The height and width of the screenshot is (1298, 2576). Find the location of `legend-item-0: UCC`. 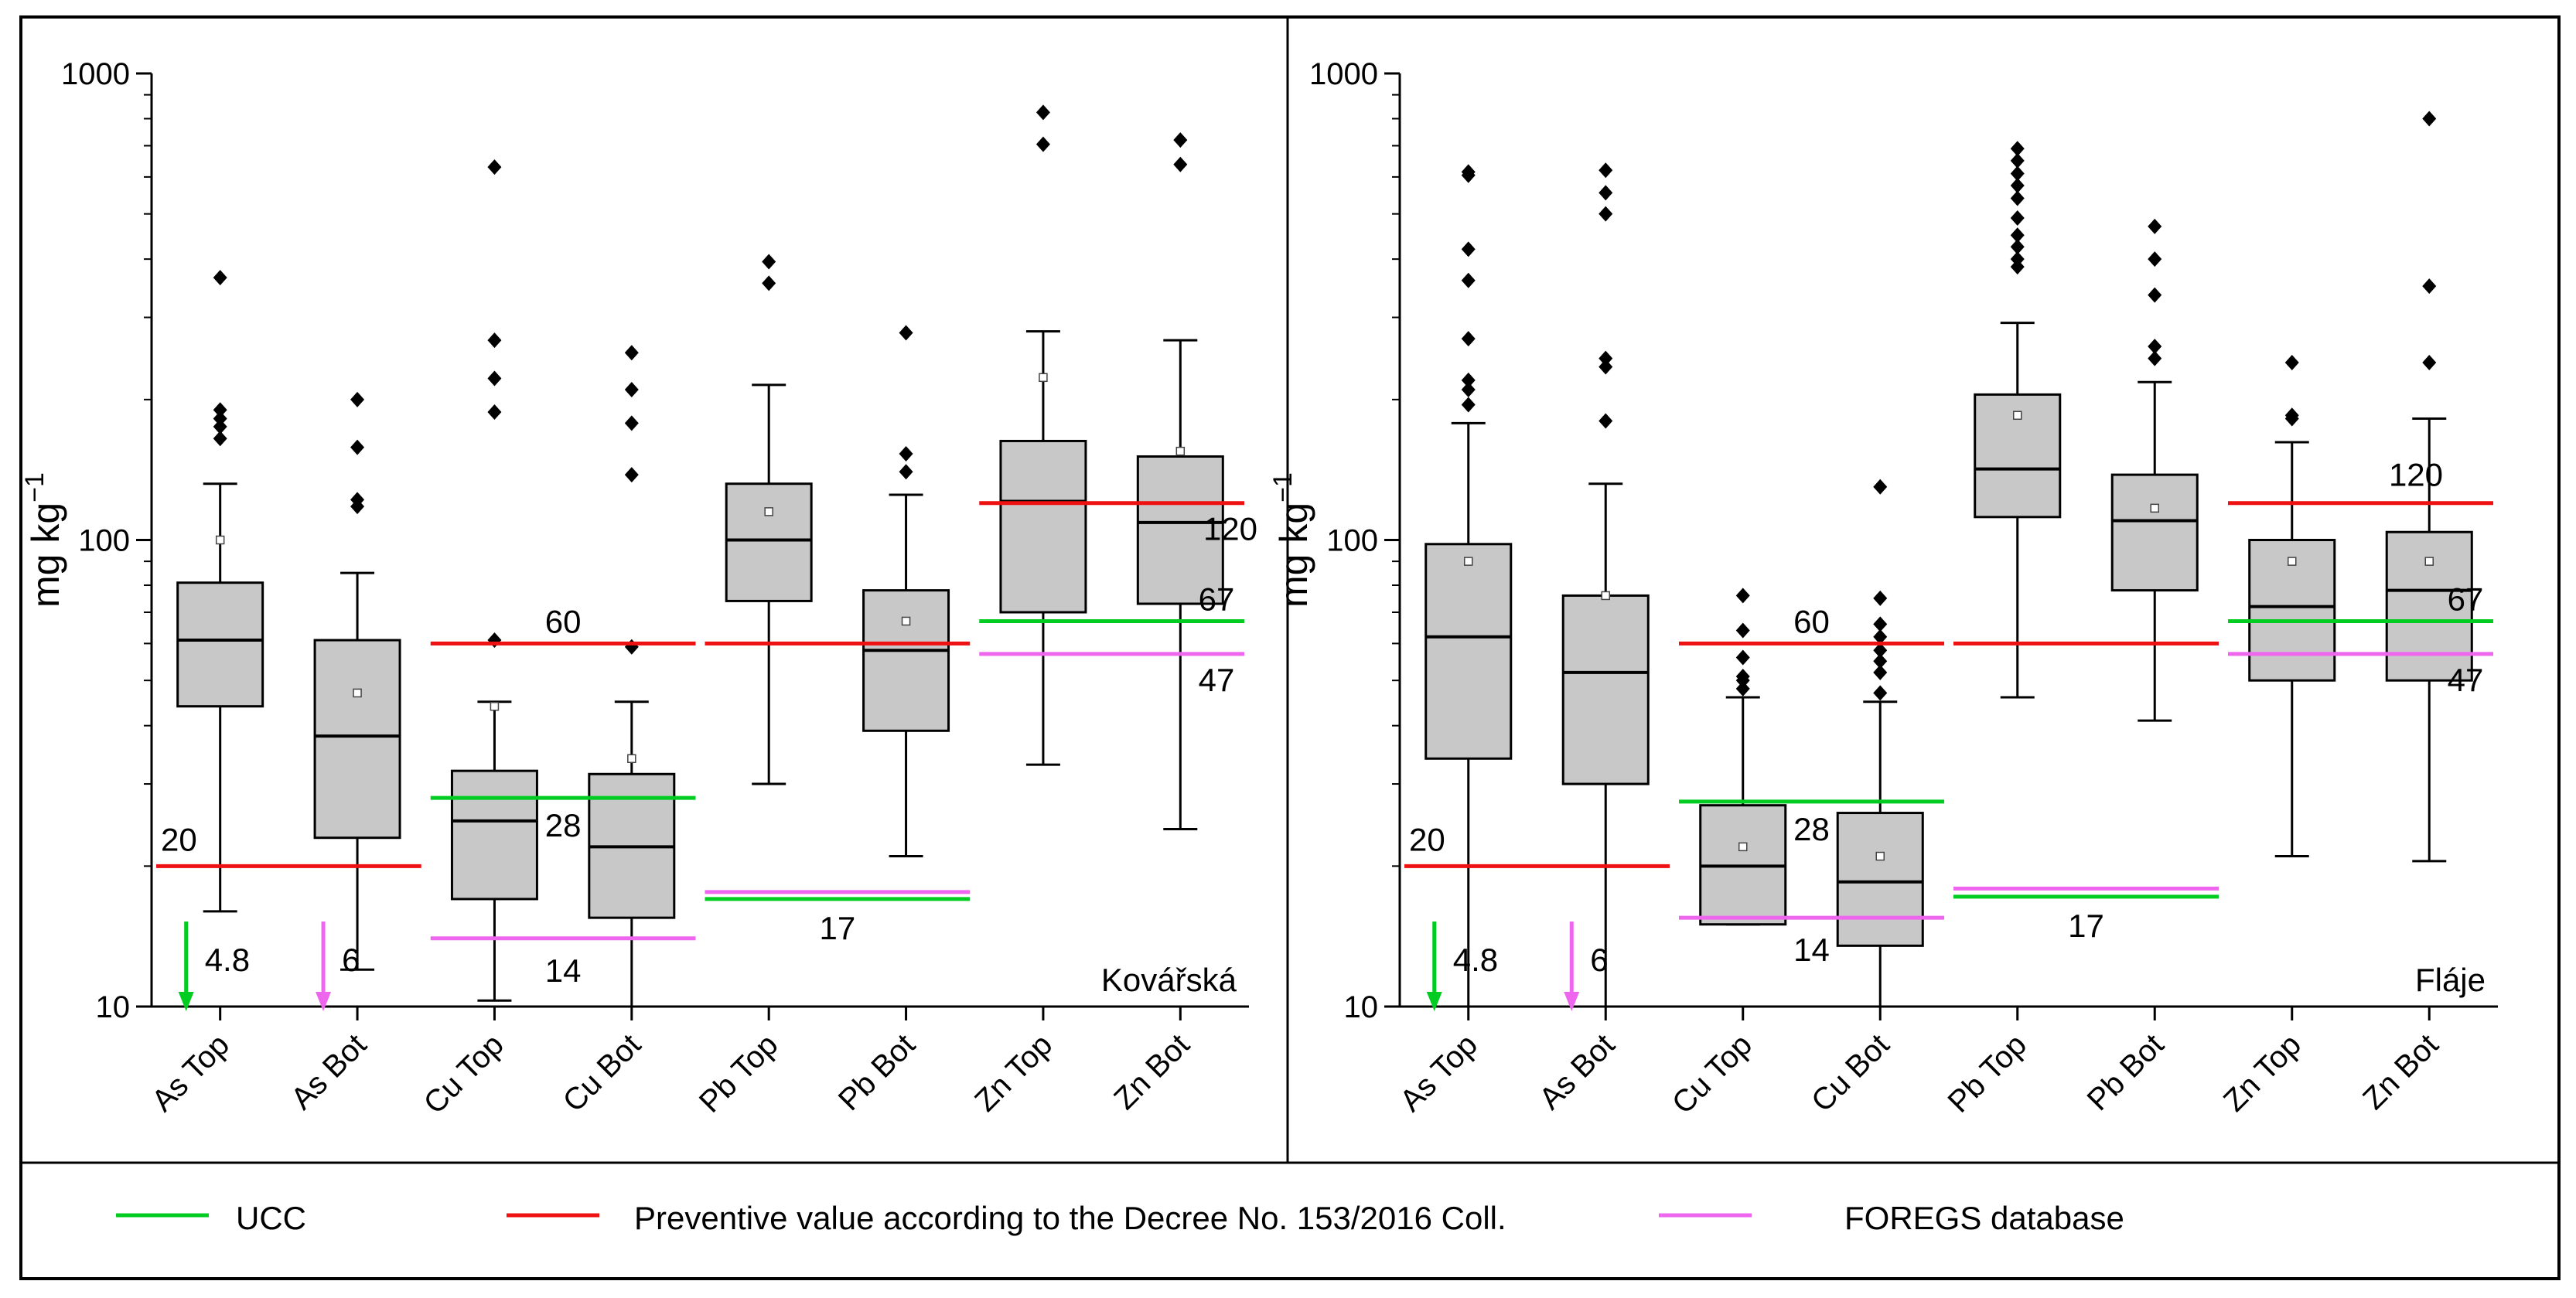

legend-item-0: UCC is located at coordinates (211, 1218).